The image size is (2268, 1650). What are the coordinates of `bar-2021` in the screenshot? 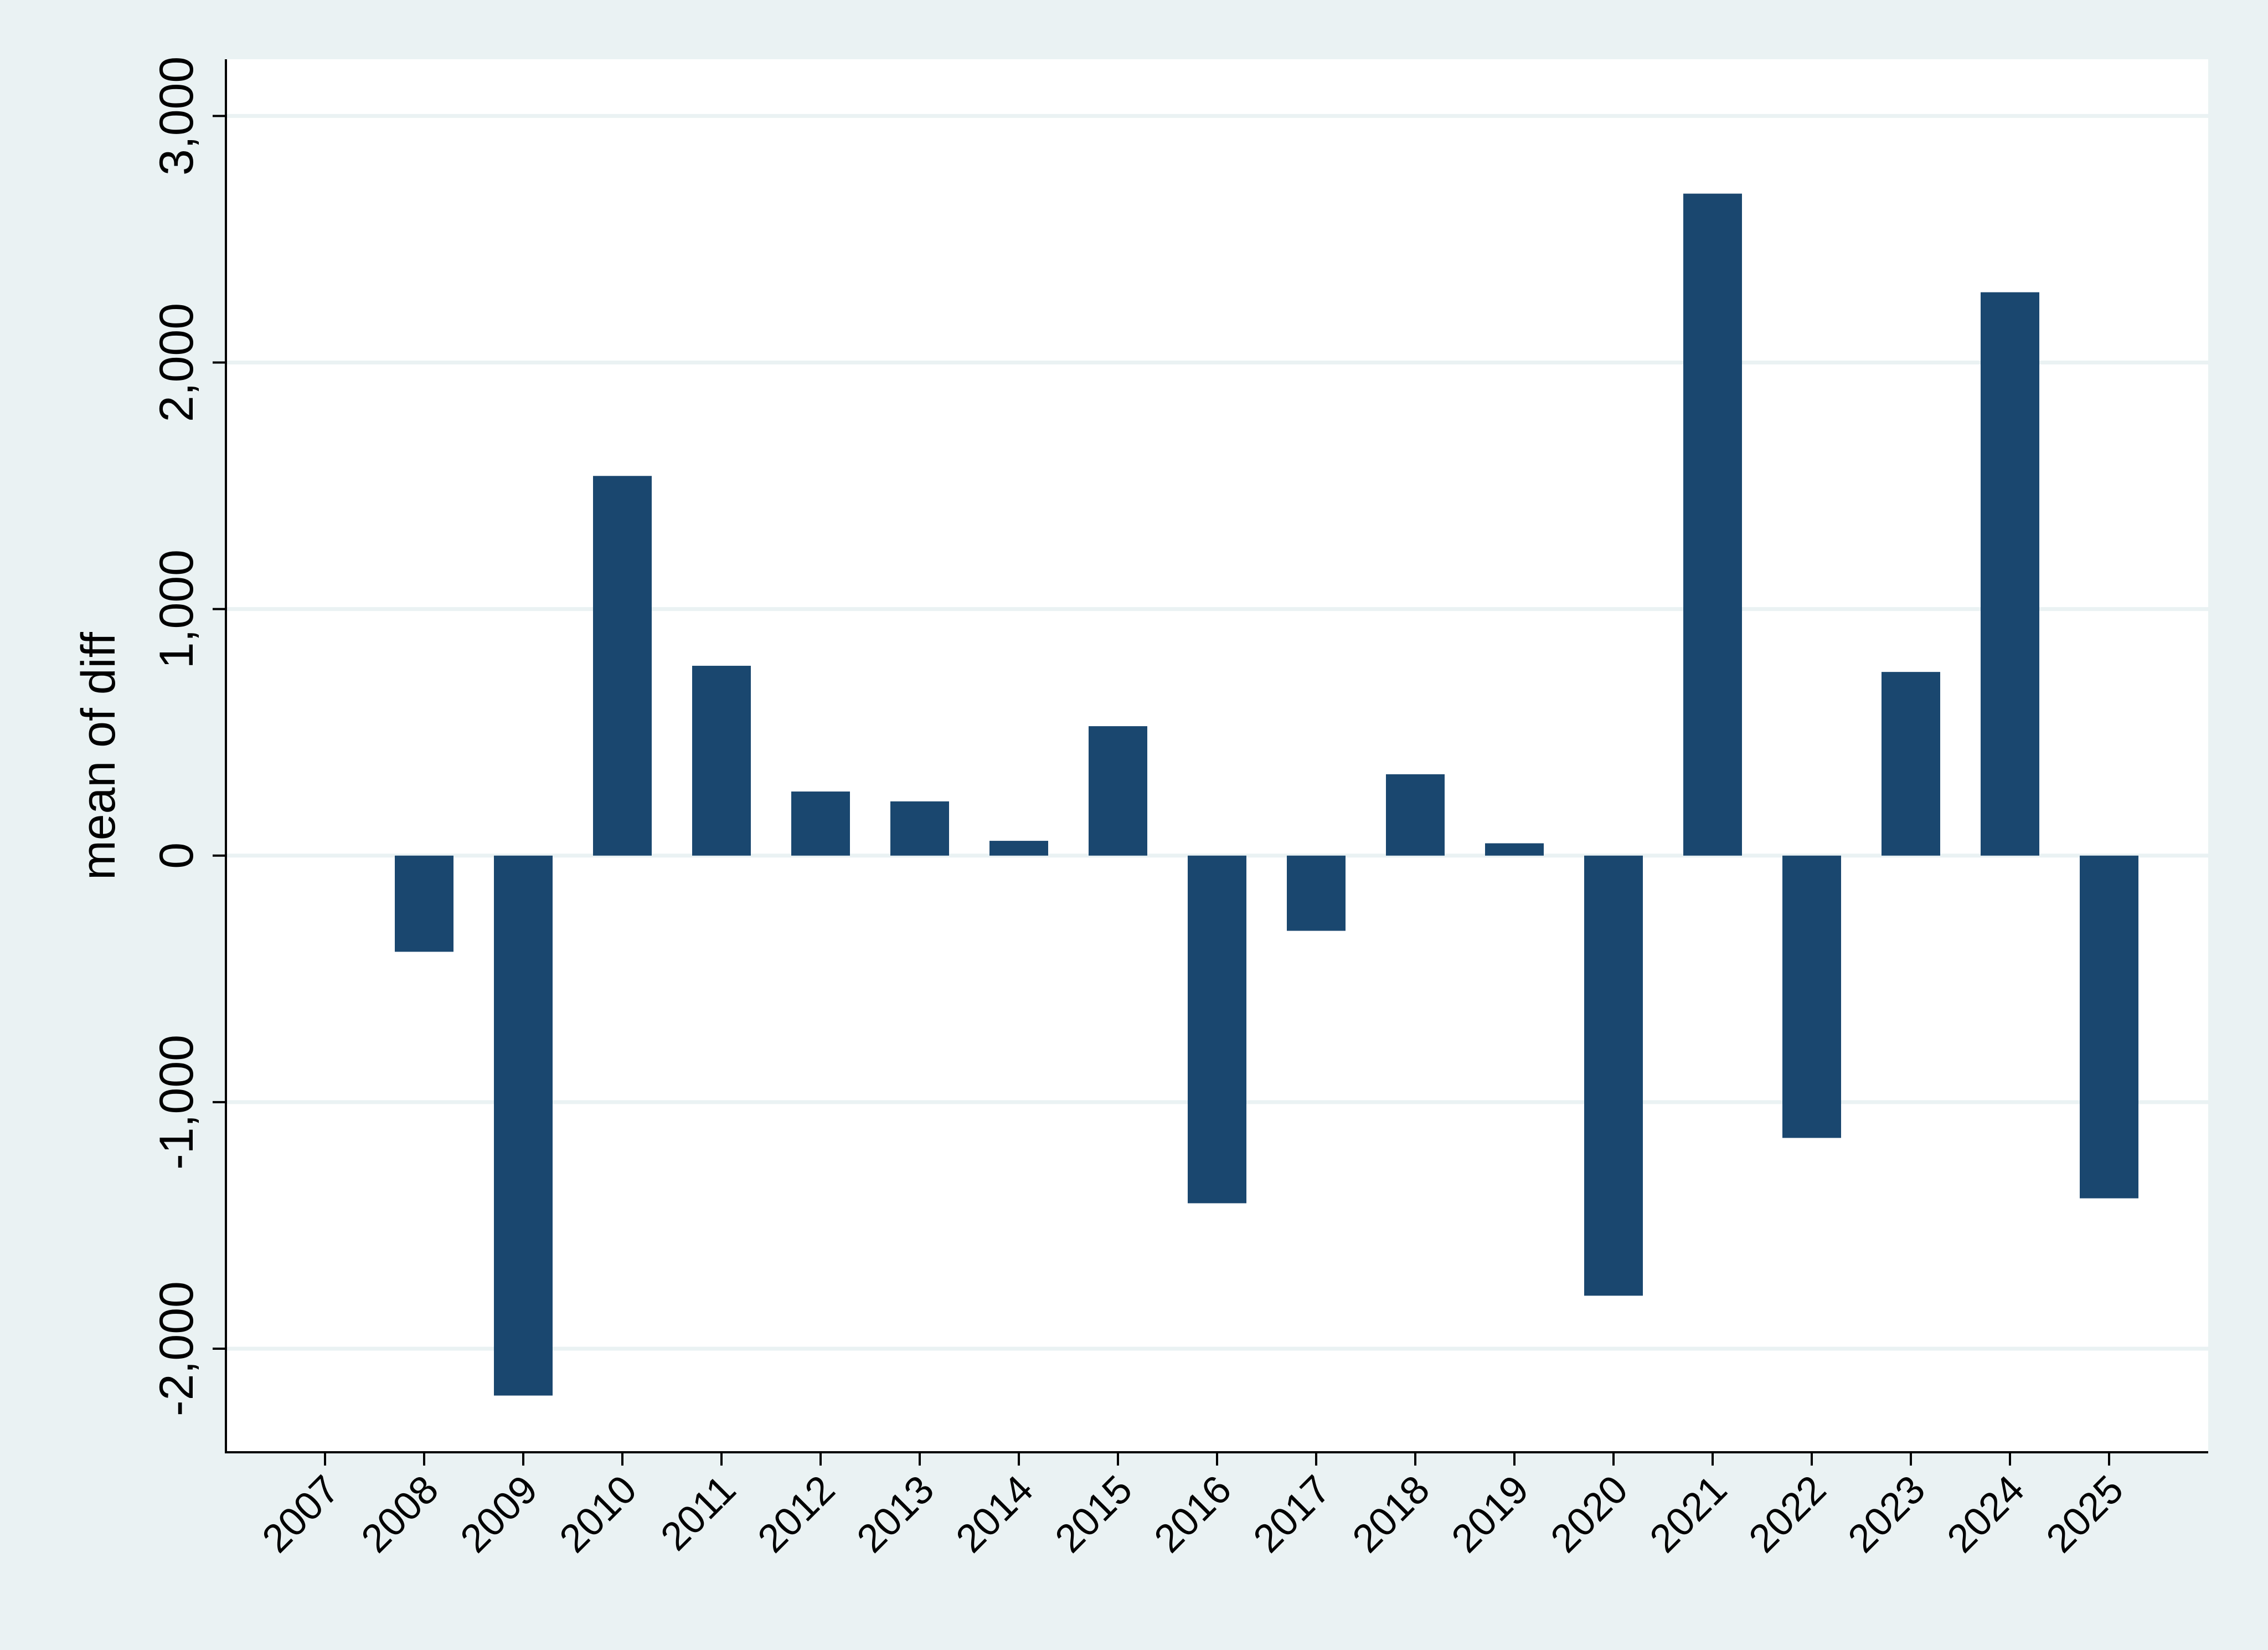 It's located at (1712, 524).